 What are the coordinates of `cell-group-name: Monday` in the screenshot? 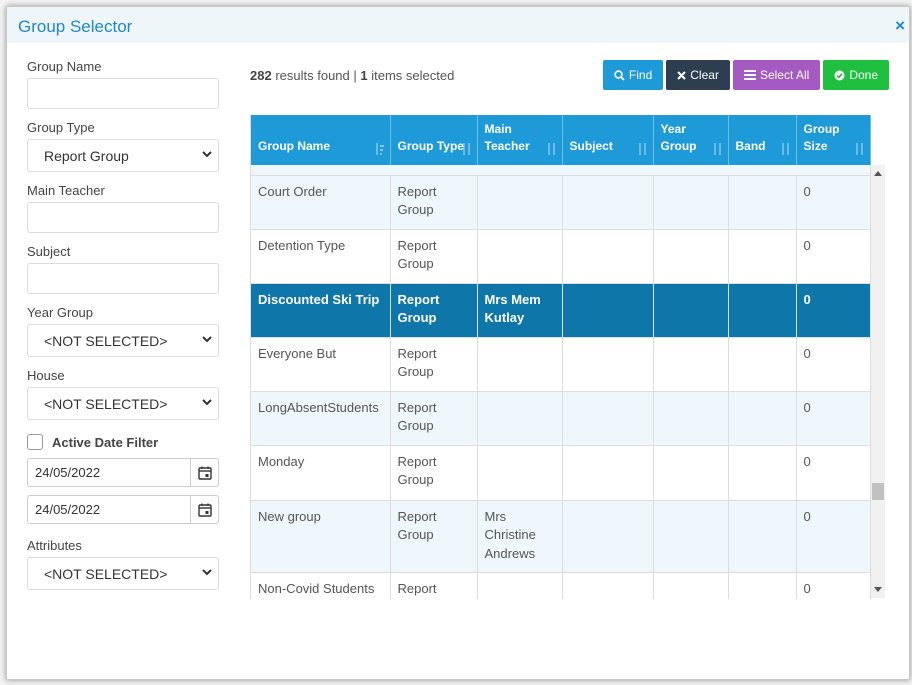 It's located at (321, 473).